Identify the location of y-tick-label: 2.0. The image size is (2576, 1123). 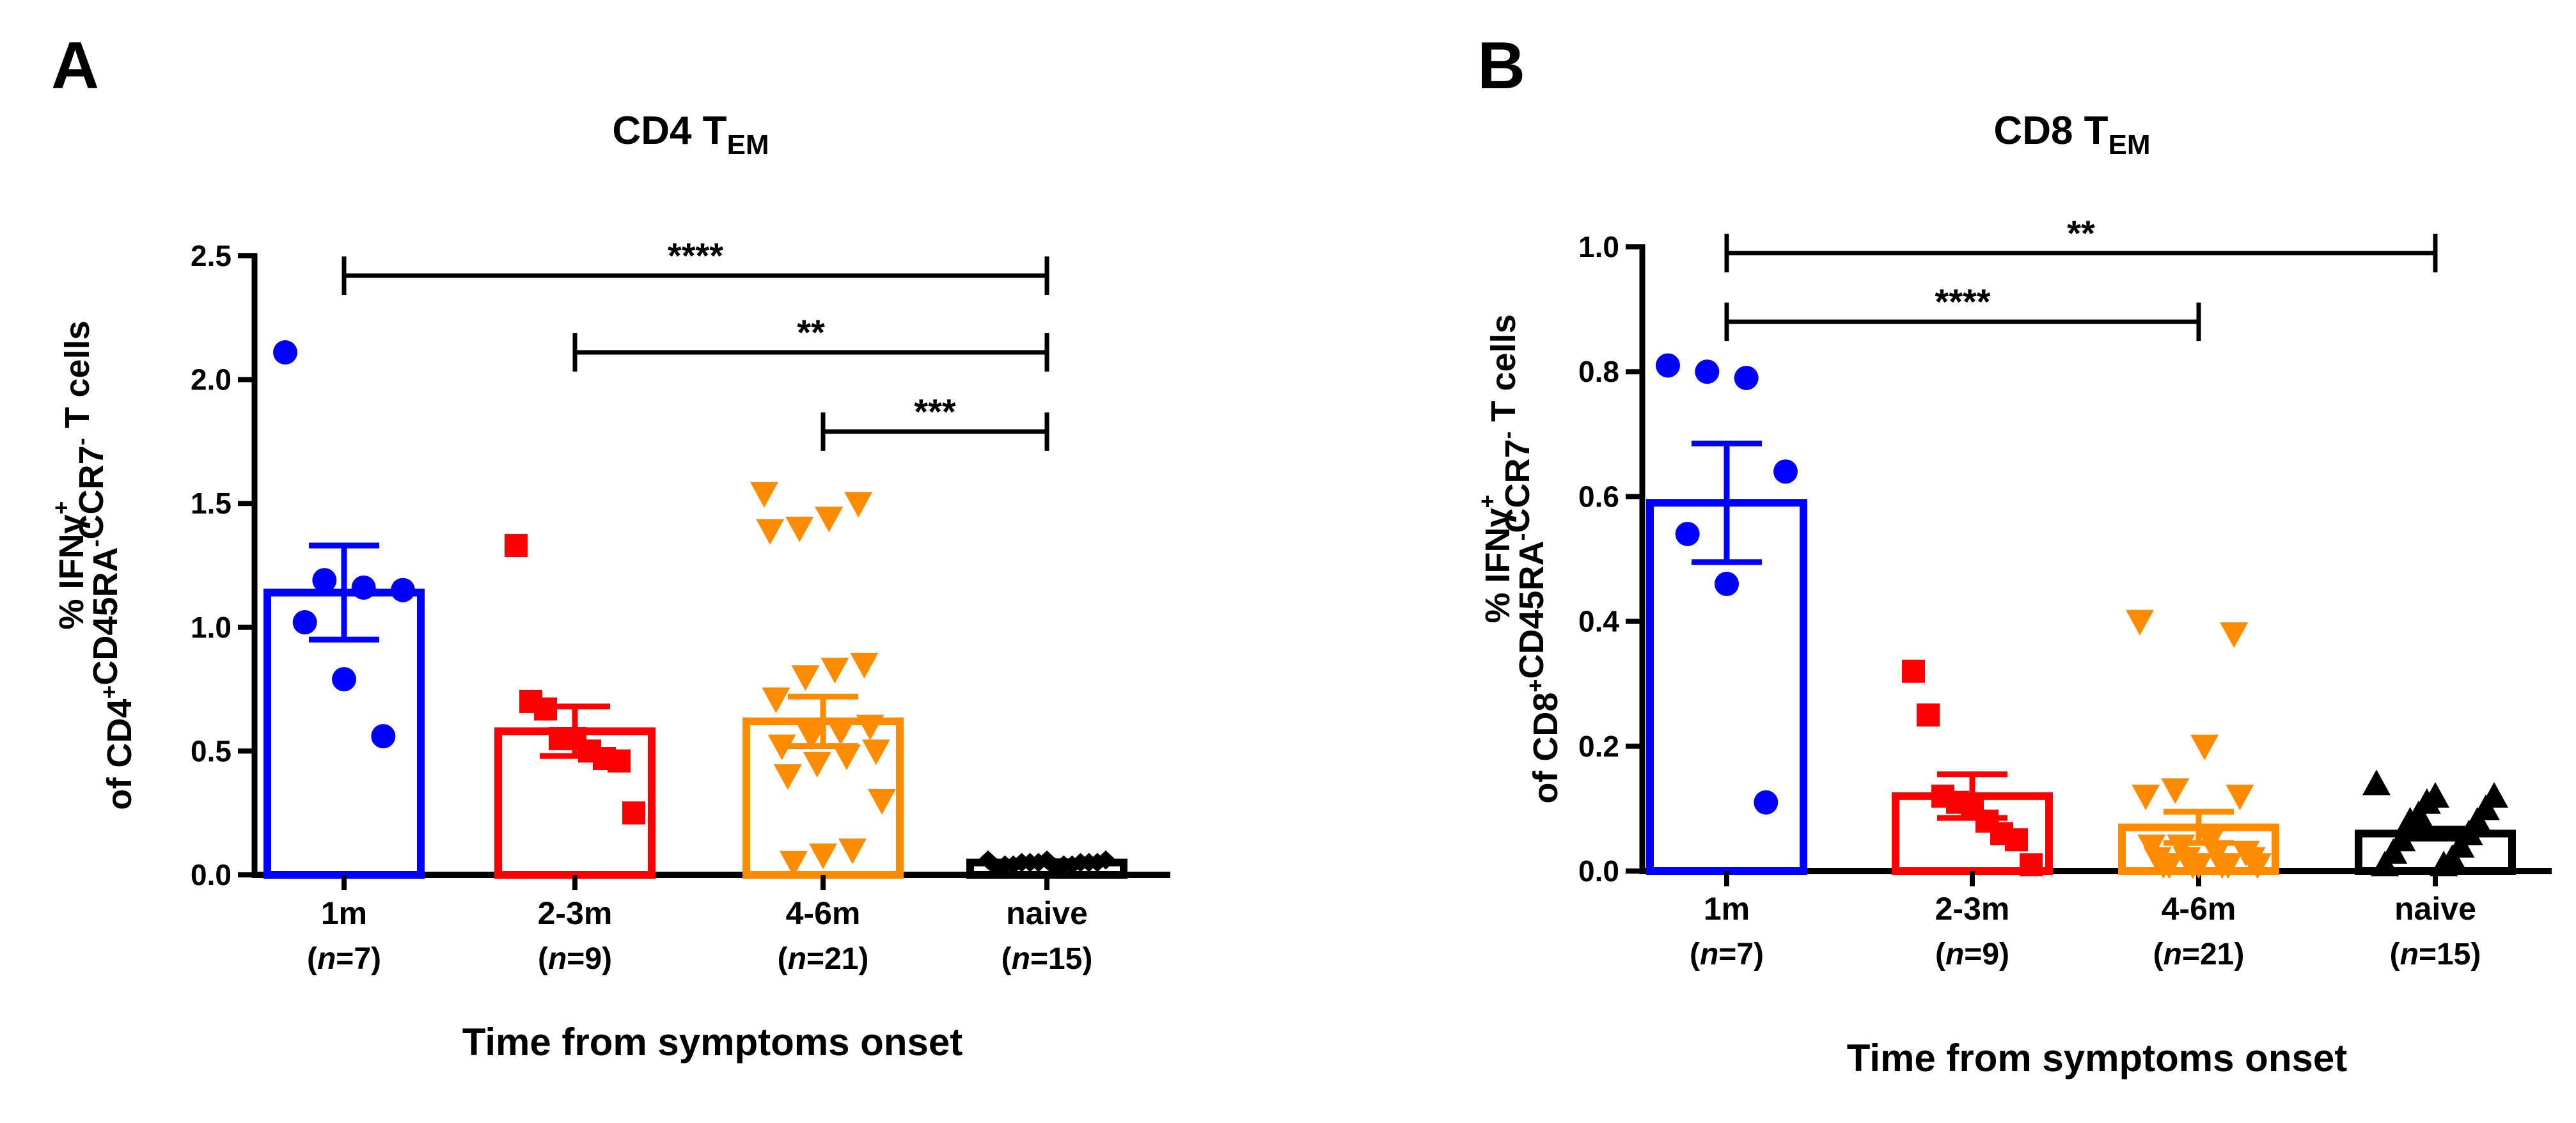
(211, 380).